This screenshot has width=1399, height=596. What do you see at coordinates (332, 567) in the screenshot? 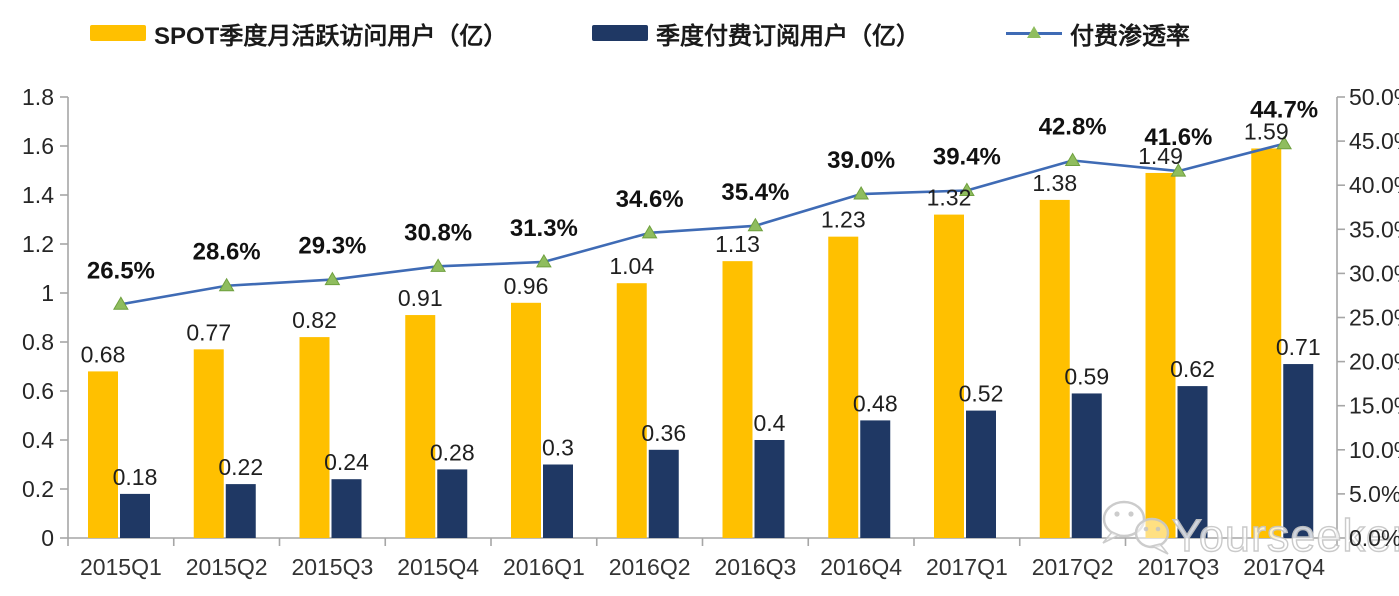
I see `x-tick-label: 2015Q3` at bounding box center [332, 567].